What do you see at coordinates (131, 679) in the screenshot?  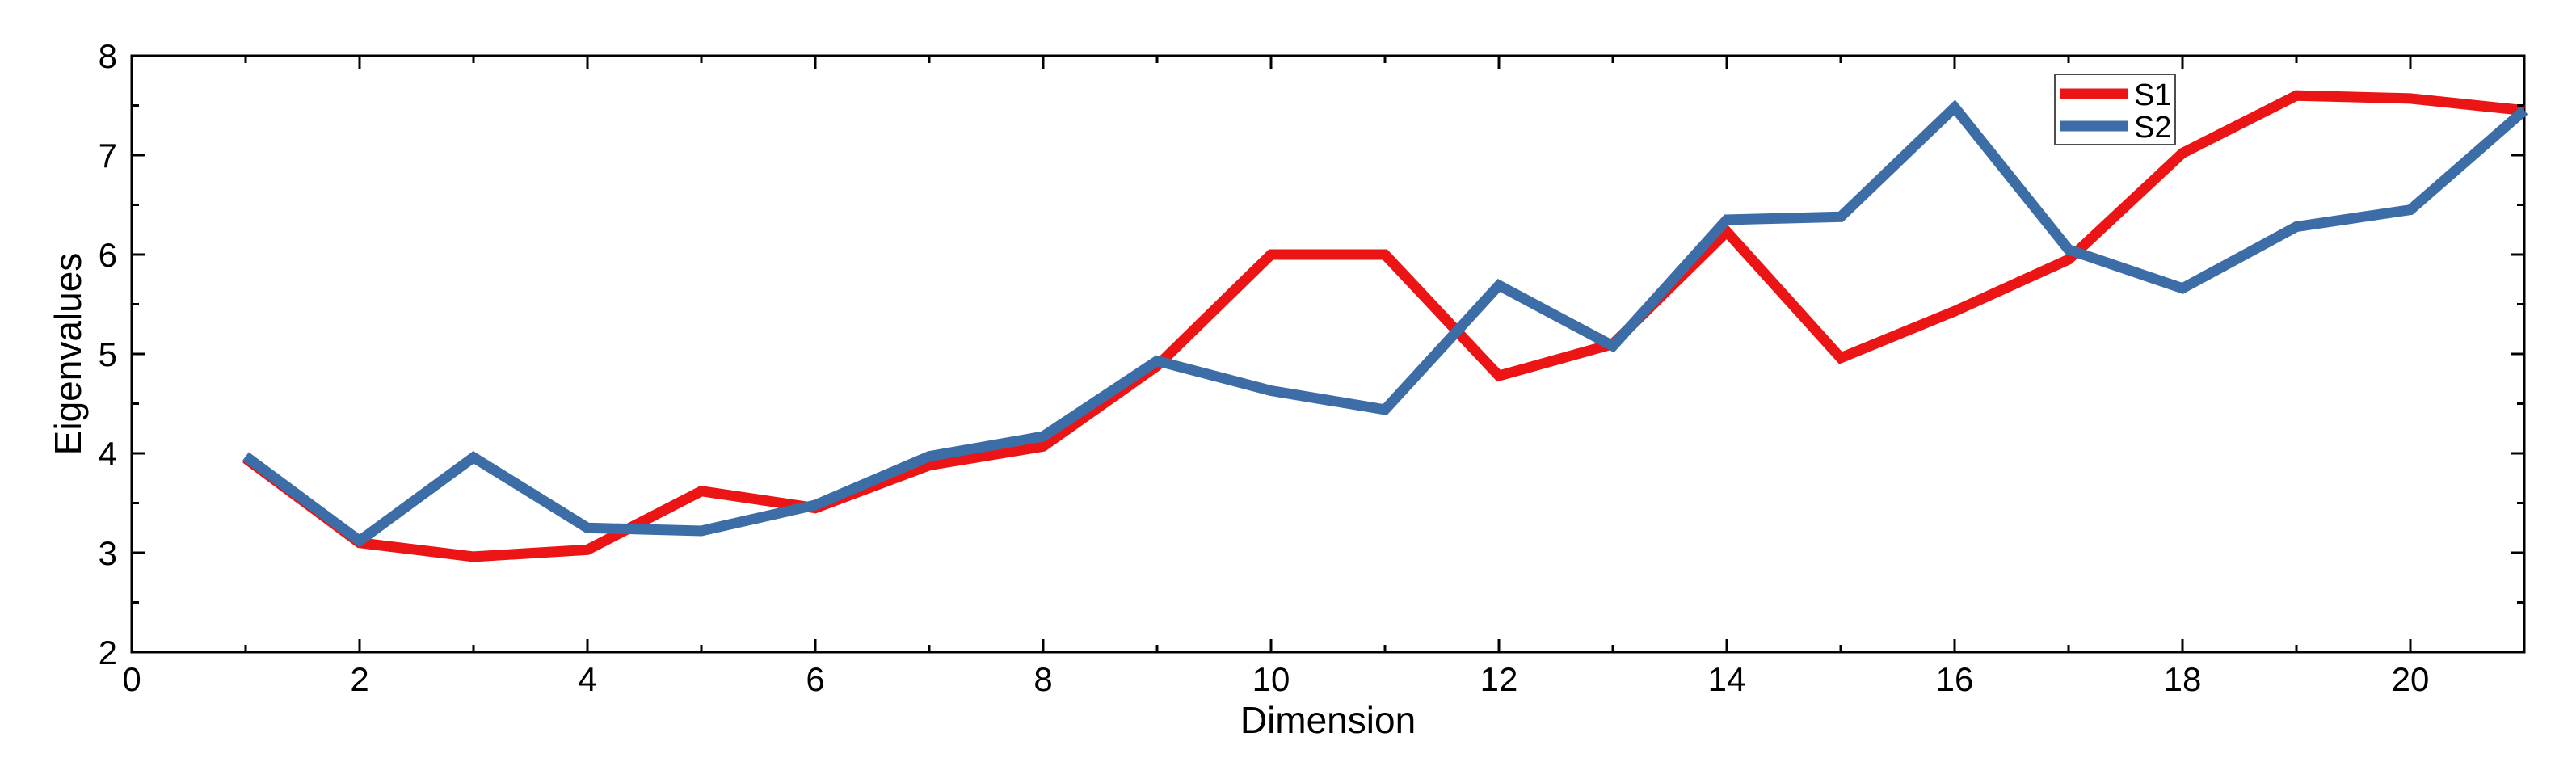 I see `x-tick-label: 0` at bounding box center [131, 679].